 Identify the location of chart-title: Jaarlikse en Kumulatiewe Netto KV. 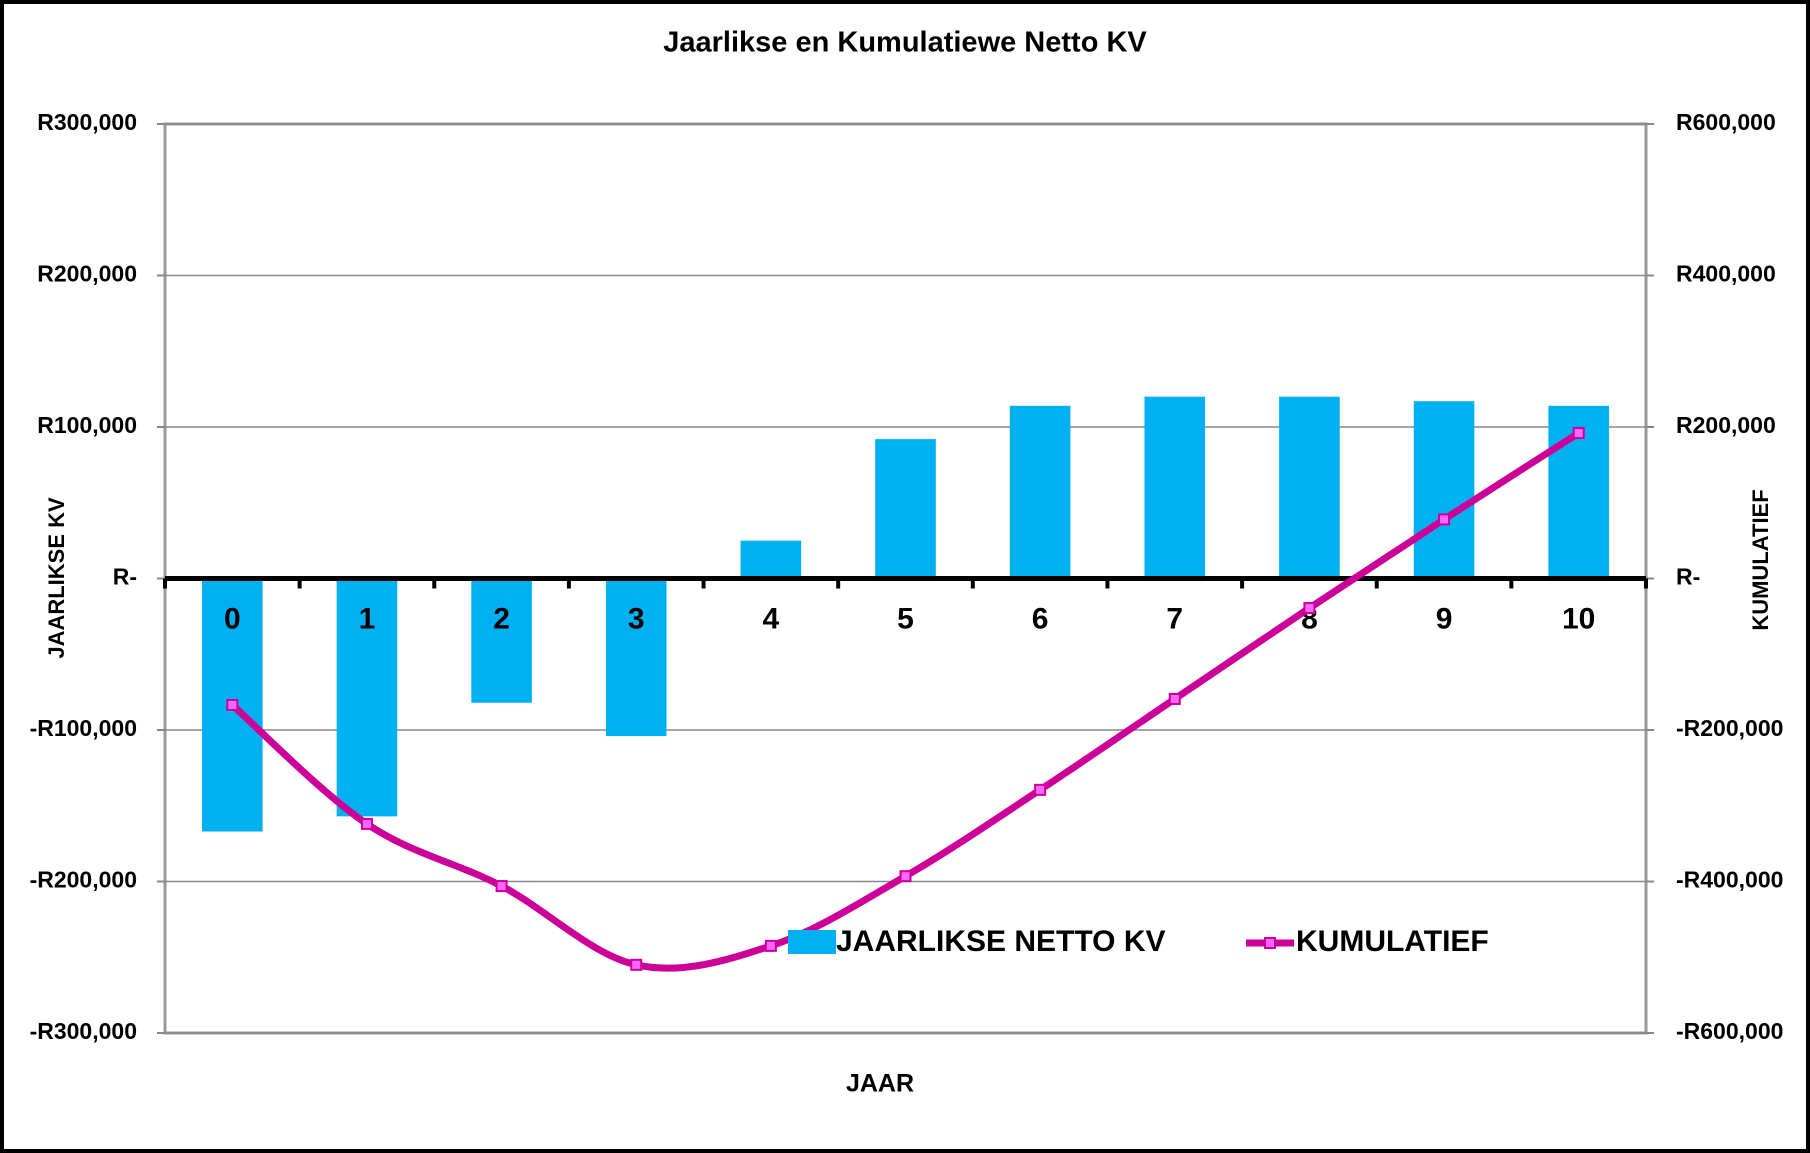
(905, 43).